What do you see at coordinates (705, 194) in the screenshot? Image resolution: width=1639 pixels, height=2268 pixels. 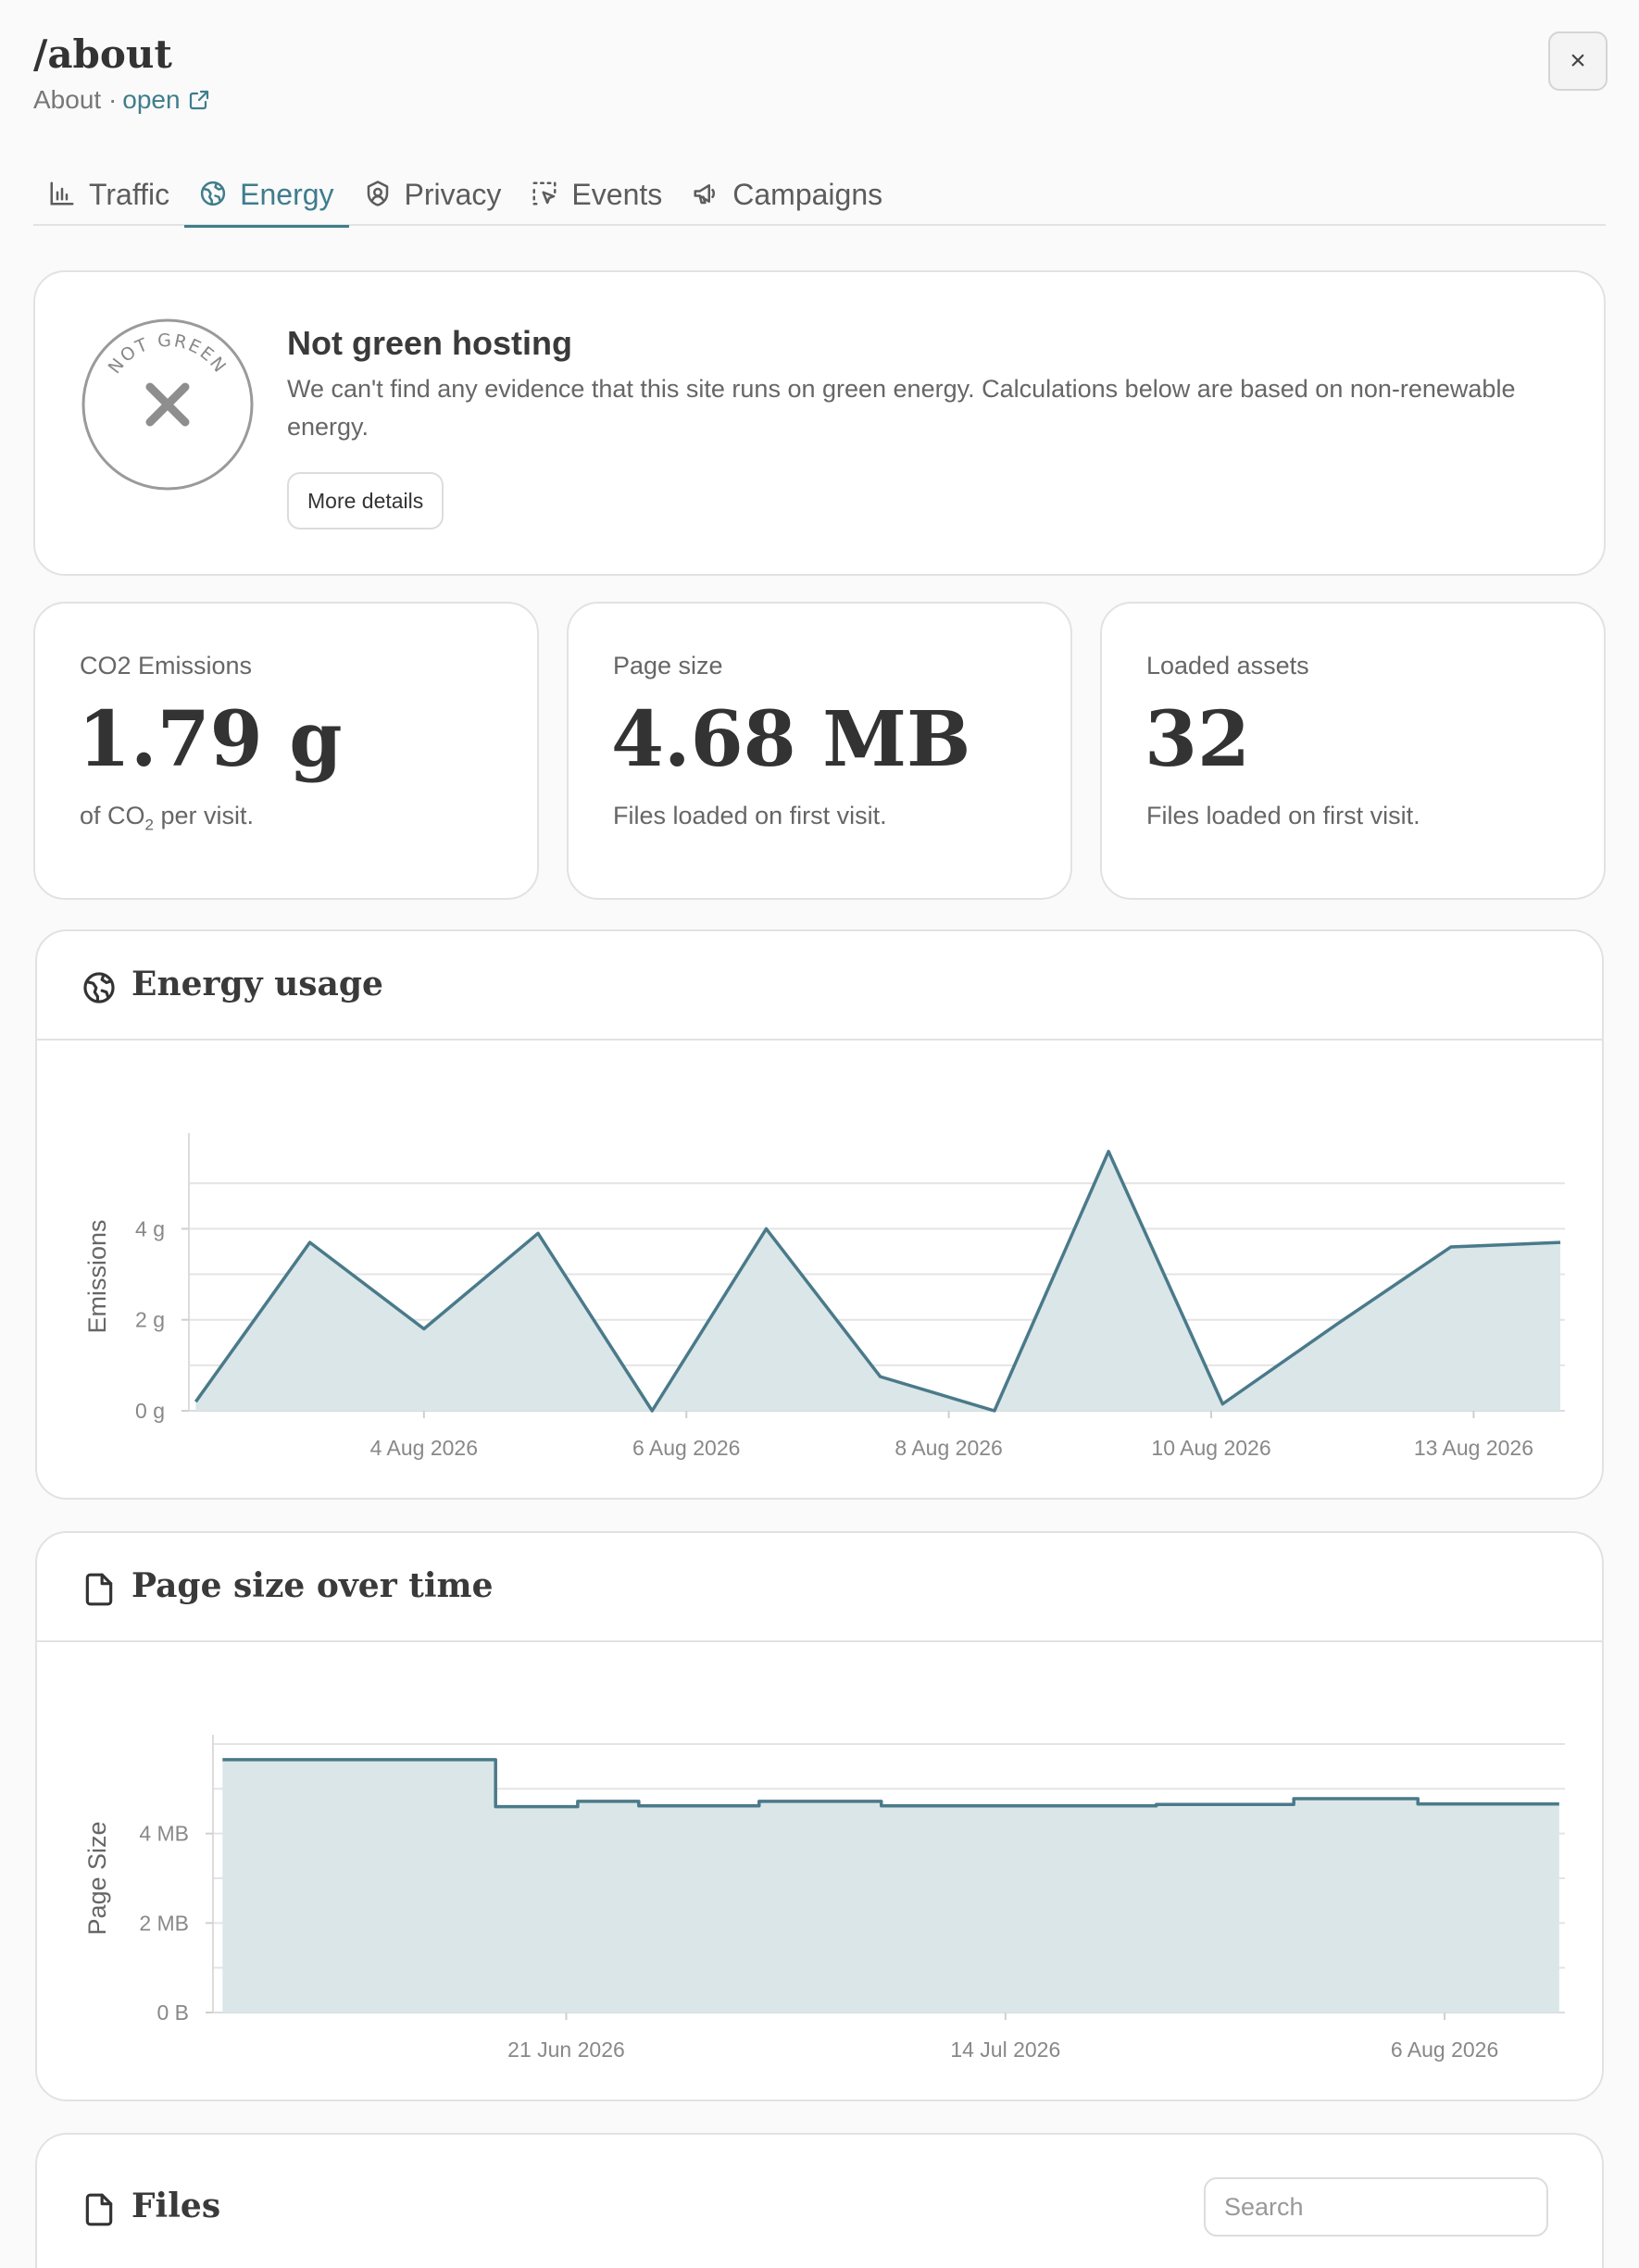 I see `megaphone-icon` at bounding box center [705, 194].